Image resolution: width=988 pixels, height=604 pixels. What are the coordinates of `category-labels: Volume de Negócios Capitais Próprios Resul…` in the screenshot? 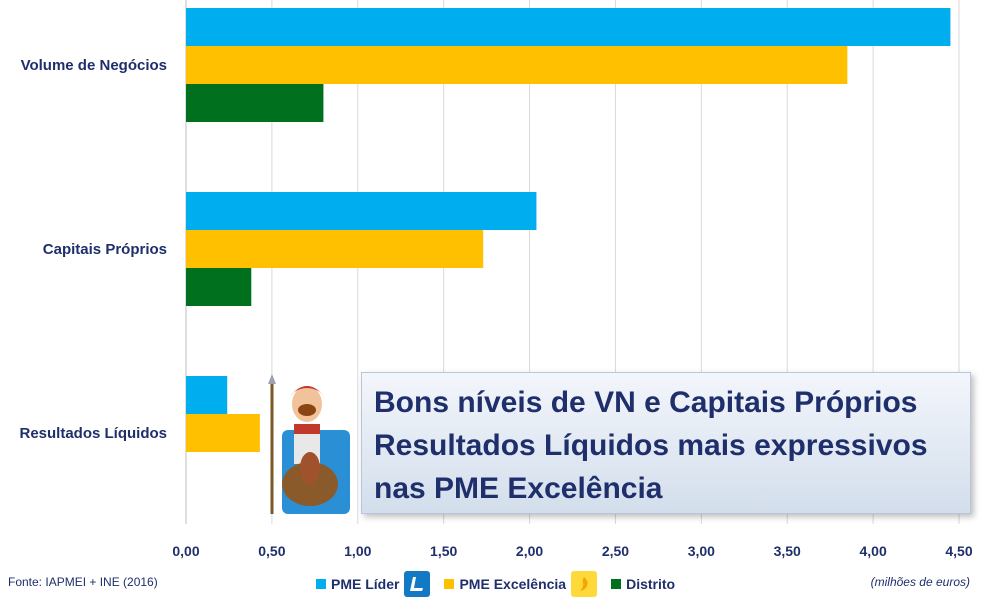 It's located at (93, 249).